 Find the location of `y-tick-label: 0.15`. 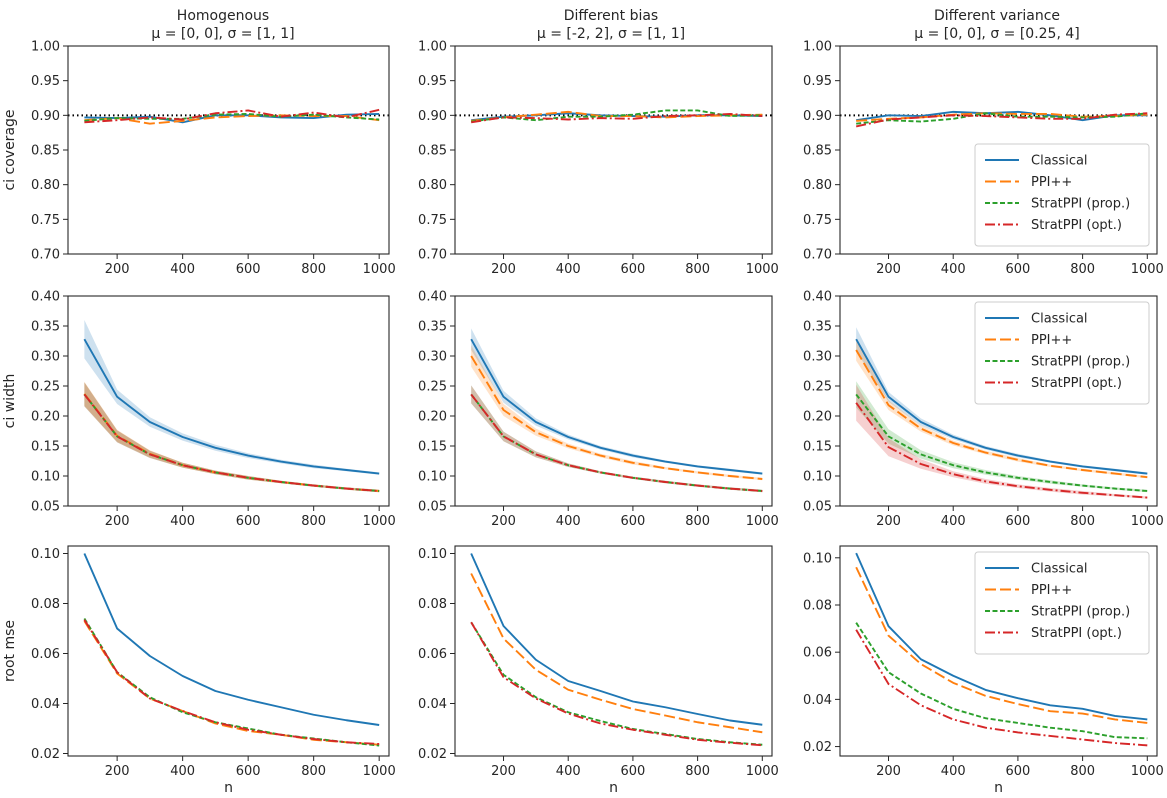

y-tick-label: 0.15 is located at coordinates (432, 447).